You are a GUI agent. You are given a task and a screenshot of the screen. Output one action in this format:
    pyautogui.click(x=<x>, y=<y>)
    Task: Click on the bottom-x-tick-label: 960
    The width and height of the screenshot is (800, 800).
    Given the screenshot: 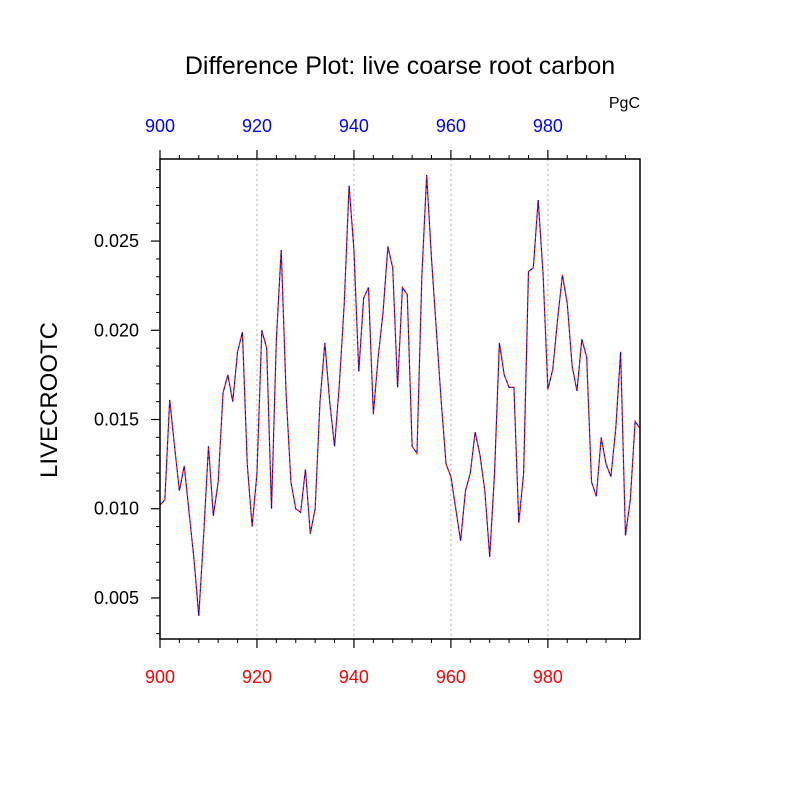 What is the action you would take?
    pyautogui.click(x=451, y=677)
    